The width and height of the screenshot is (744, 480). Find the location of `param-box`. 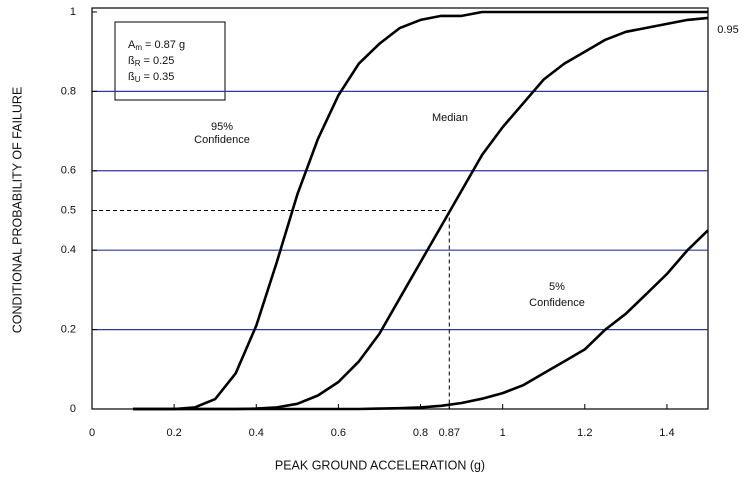

param-box is located at coordinates (170, 61).